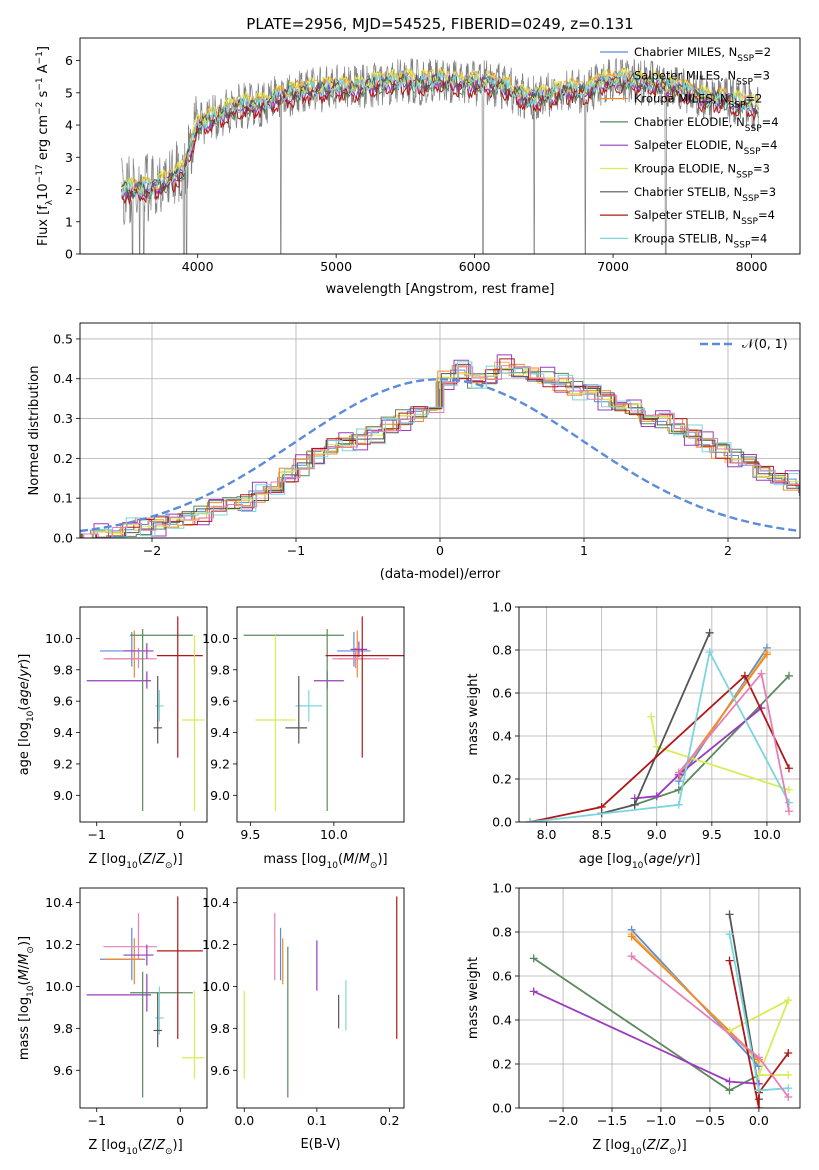 The image size is (819, 1170). I want to click on x-tick-label: −0.5, so click(710, 1120).